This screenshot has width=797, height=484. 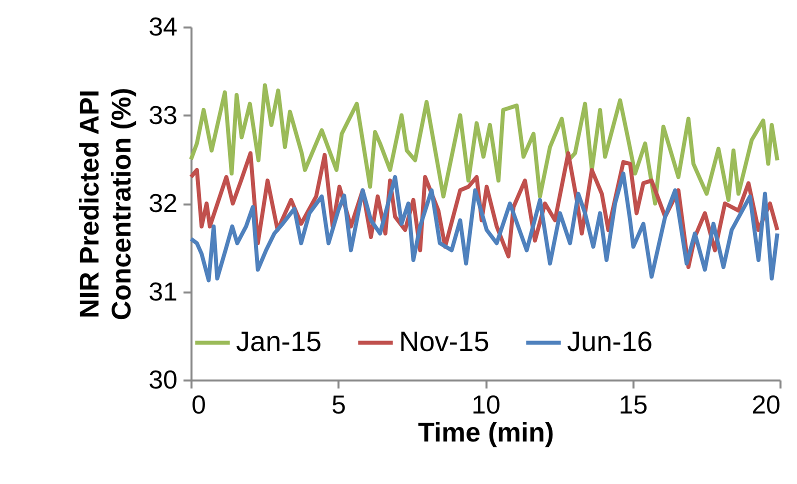 I want to click on x-axis-title: Time (min), so click(x=486, y=433).